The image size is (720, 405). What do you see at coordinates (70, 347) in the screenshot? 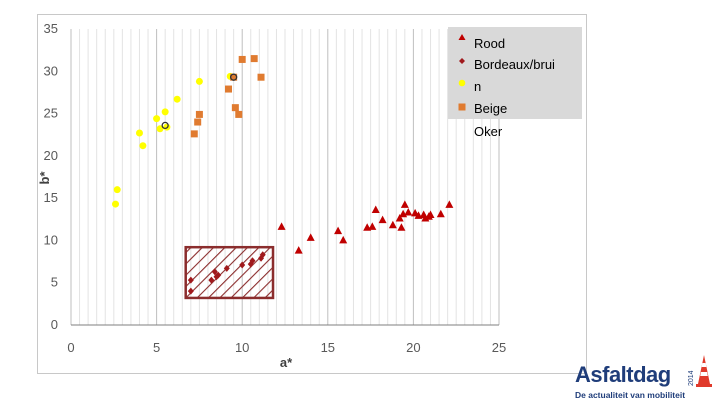
I see `x-tick-label: 0` at bounding box center [70, 347].